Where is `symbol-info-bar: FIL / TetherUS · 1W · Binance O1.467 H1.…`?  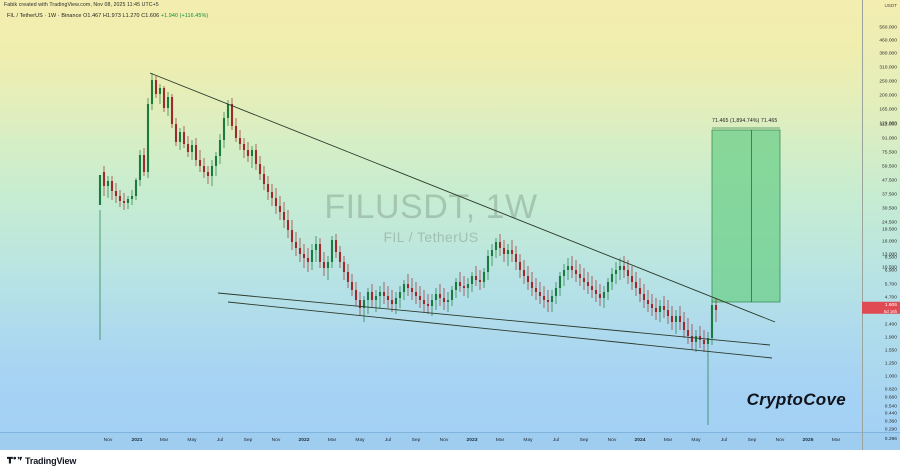
symbol-info-bar: FIL / TetherUS · 1W · Binance O1.467 H1.… is located at coordinates (107, 16).